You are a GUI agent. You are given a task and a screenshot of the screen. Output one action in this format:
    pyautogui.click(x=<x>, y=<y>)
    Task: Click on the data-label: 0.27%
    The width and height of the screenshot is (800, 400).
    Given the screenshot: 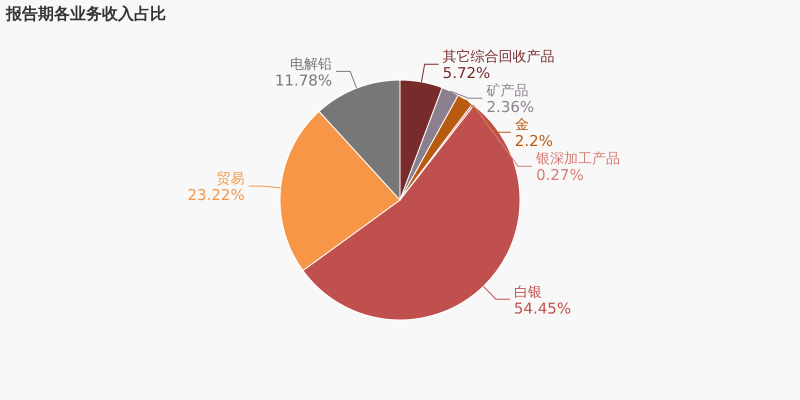 What is the action you would take?
    pyautogui.click(x=560, y=175)
    